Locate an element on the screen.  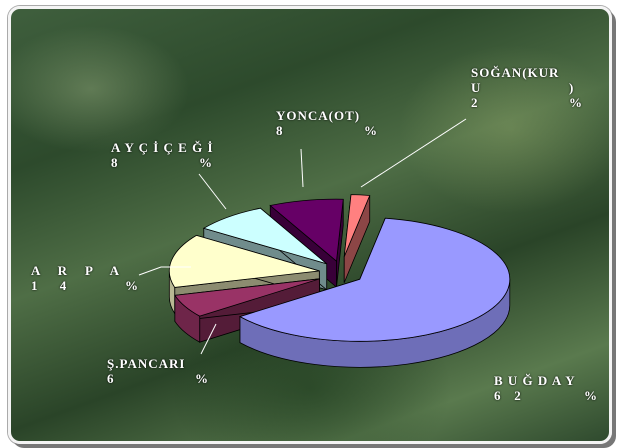
label-spancari: Ş.PANCARI 6 % is located at coordinates (162, 371).